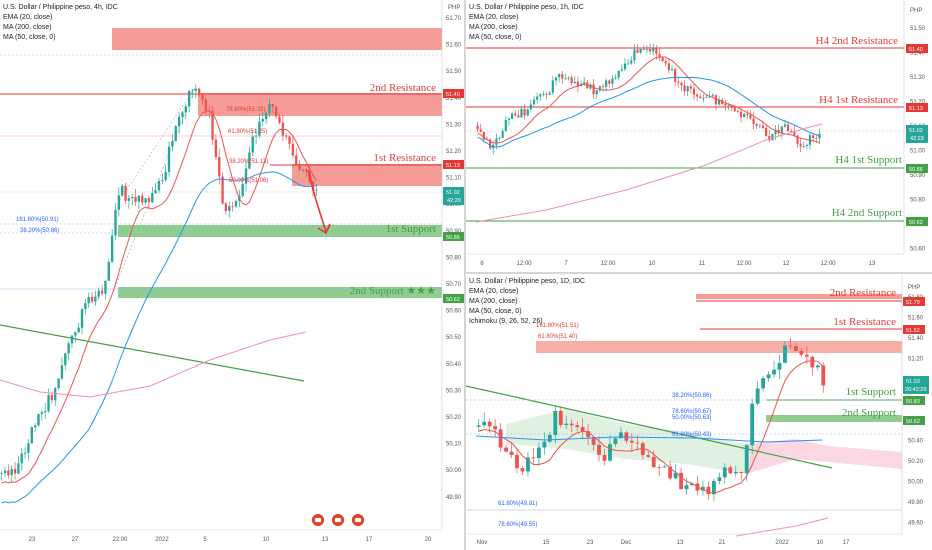  Describe the element at coordinates (454, 201) in the screenshot. I see `countdown-4h: 42:29` at that location.